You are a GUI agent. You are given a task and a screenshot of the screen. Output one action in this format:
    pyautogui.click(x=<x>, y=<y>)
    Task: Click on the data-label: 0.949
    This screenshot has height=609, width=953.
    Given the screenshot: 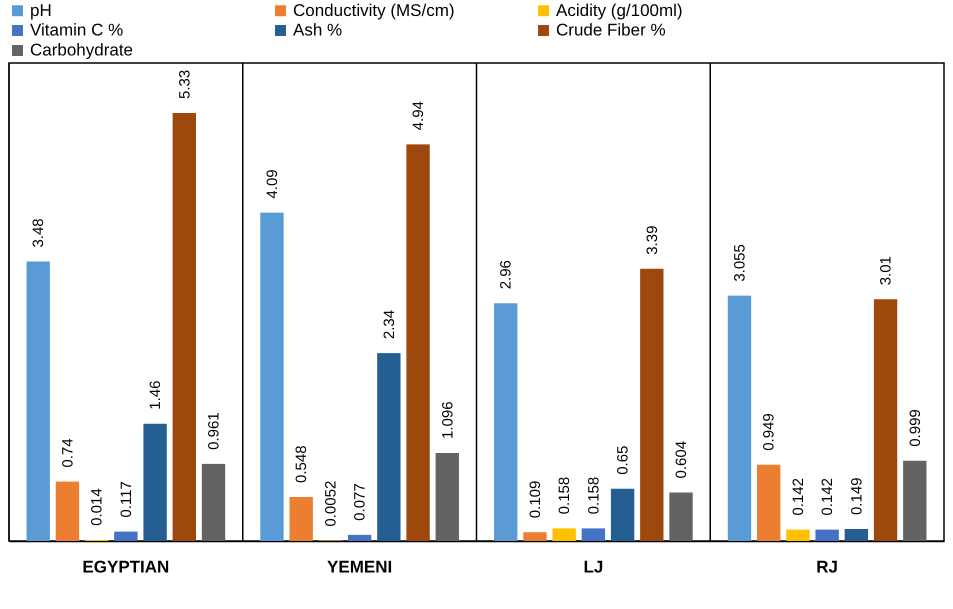 What is the action you would take?
    pyautogui.click(x=769, y=432)
    